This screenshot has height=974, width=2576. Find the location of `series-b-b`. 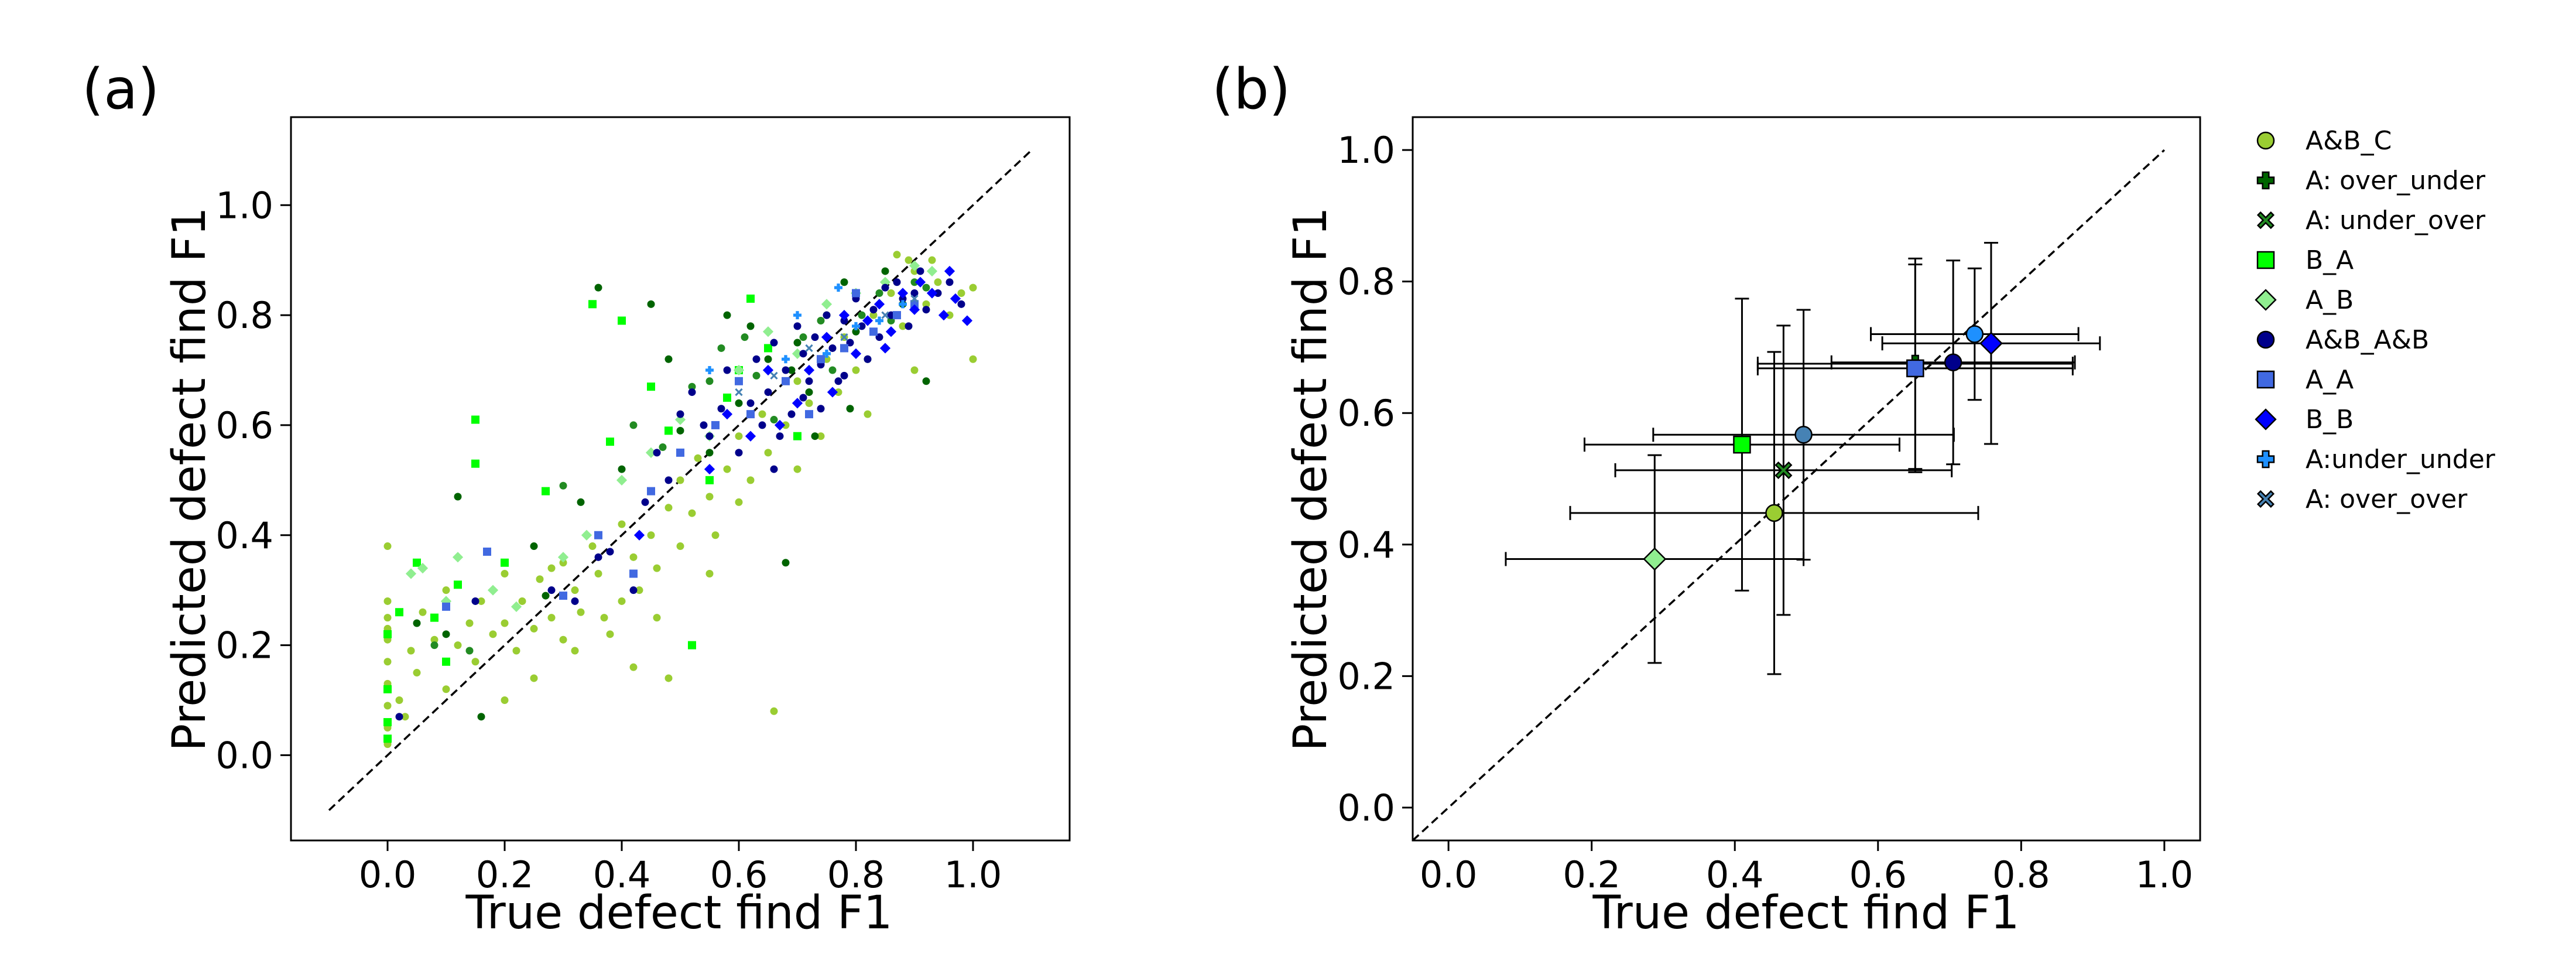

series-b-b is located at coordinates (803, 403).